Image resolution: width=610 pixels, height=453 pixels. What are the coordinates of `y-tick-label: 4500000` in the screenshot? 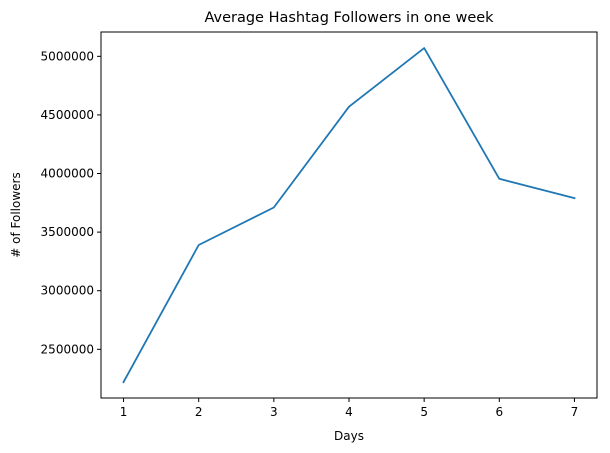 It's located at (67, 115).